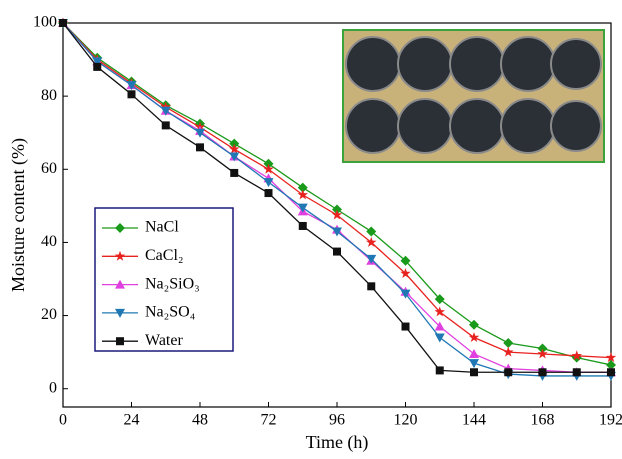 The width and height of the screenshot is (622, 459). Describe the element at coordinates (53, 387) in the screenshot. I see `y-tick-label: 0` at that location.